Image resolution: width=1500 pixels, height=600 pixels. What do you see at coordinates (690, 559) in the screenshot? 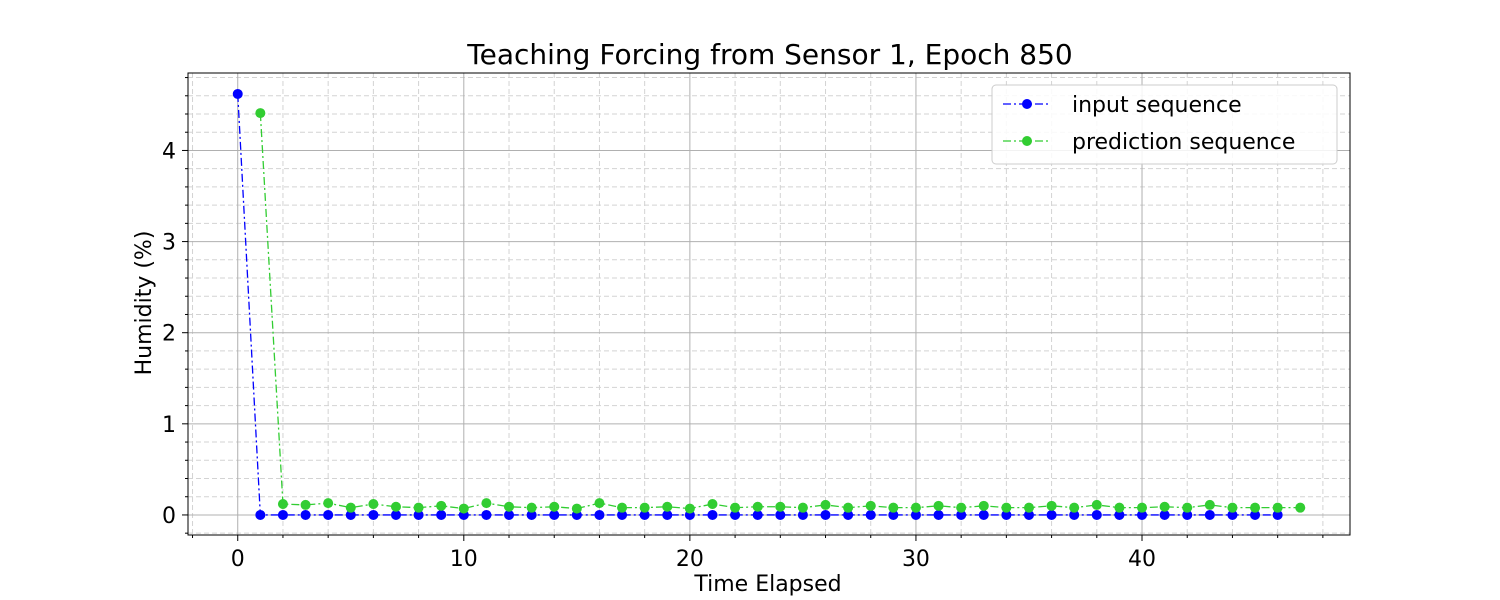
I see `x-tick-label: 20` at bounding box center [690, 559].